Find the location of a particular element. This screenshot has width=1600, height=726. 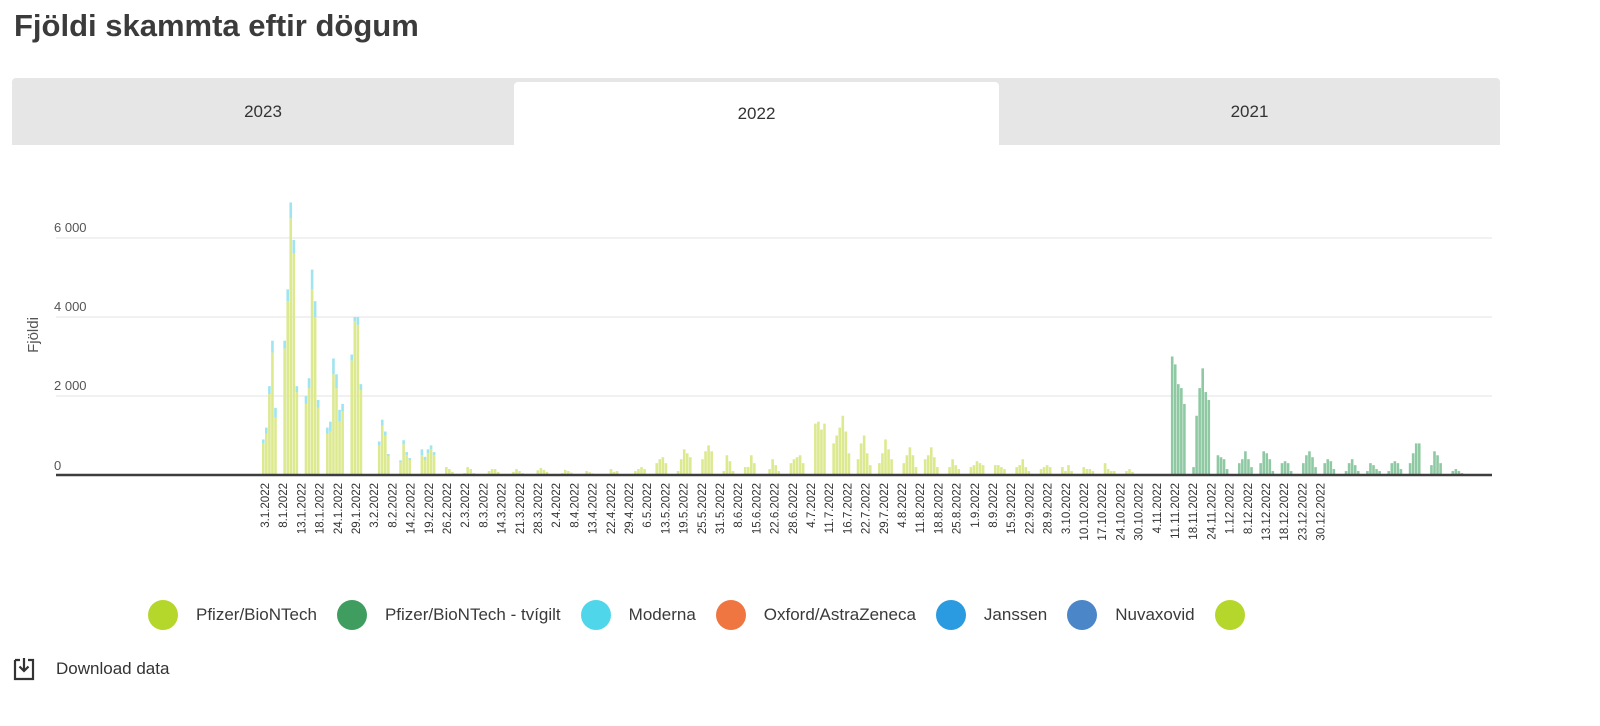

y-tick-label: 4 000 is located at coordinates (70, 306).